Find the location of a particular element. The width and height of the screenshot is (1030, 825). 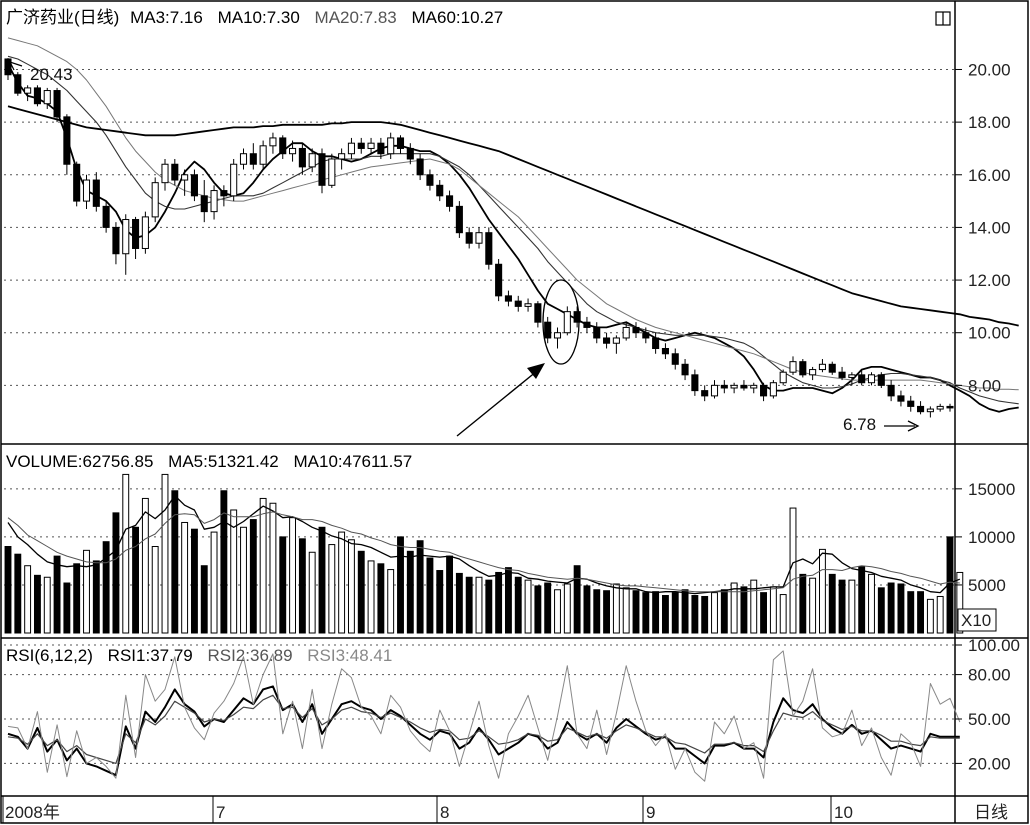

rsi3-line is located at coordinates (484, 716).